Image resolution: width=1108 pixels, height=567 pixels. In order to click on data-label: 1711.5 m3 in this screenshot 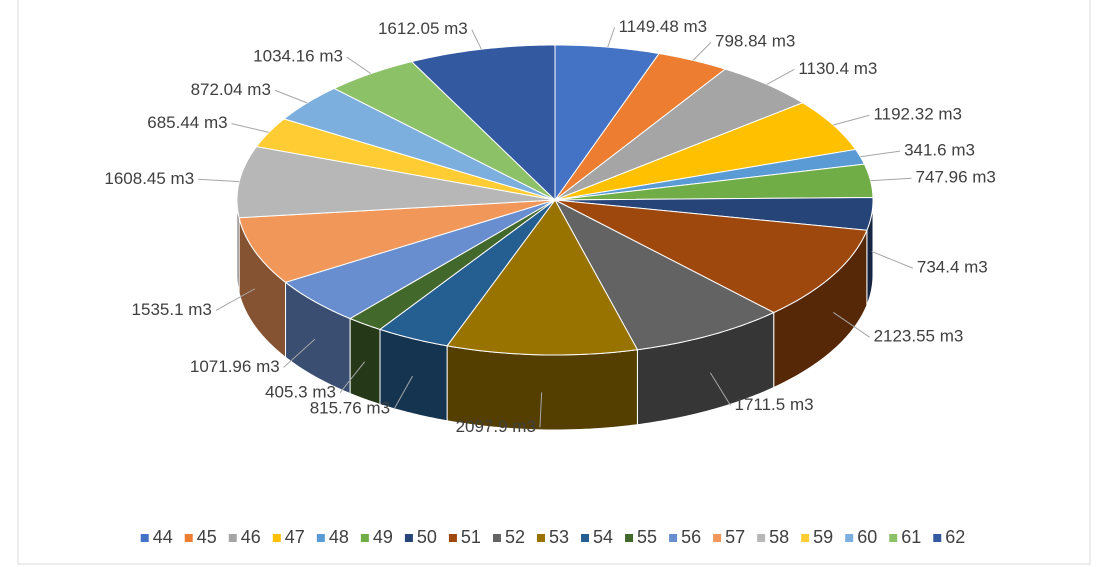, I will do `click(774, 404)`.